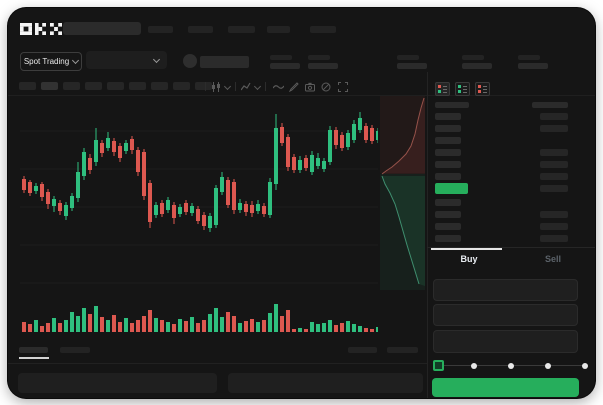 The height and width of the screenshot is (405, 603). What do you see at coordinates (466, 249) in the screenshot?
I see `buy-tab-underline` at bounding box center [466, 249].